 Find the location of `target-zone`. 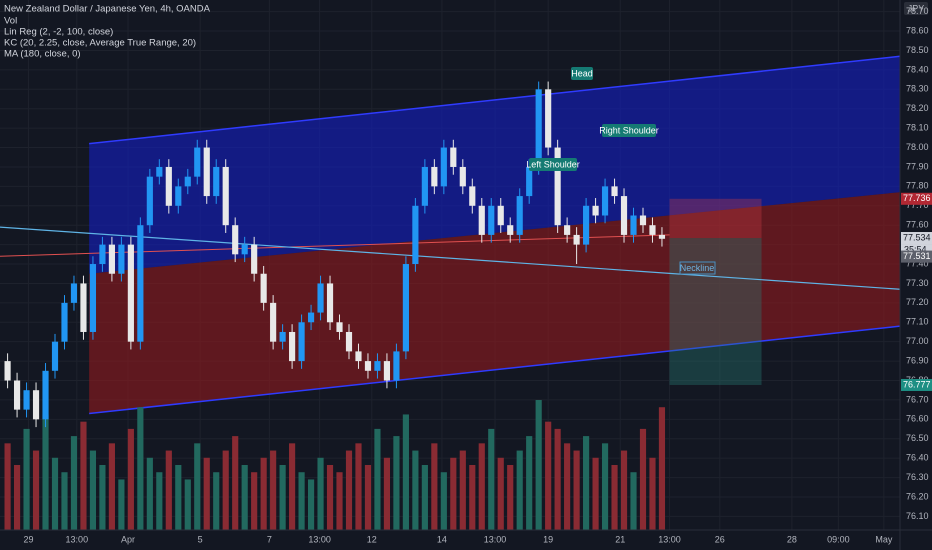

target-zone is located at coordinates (715, 311).